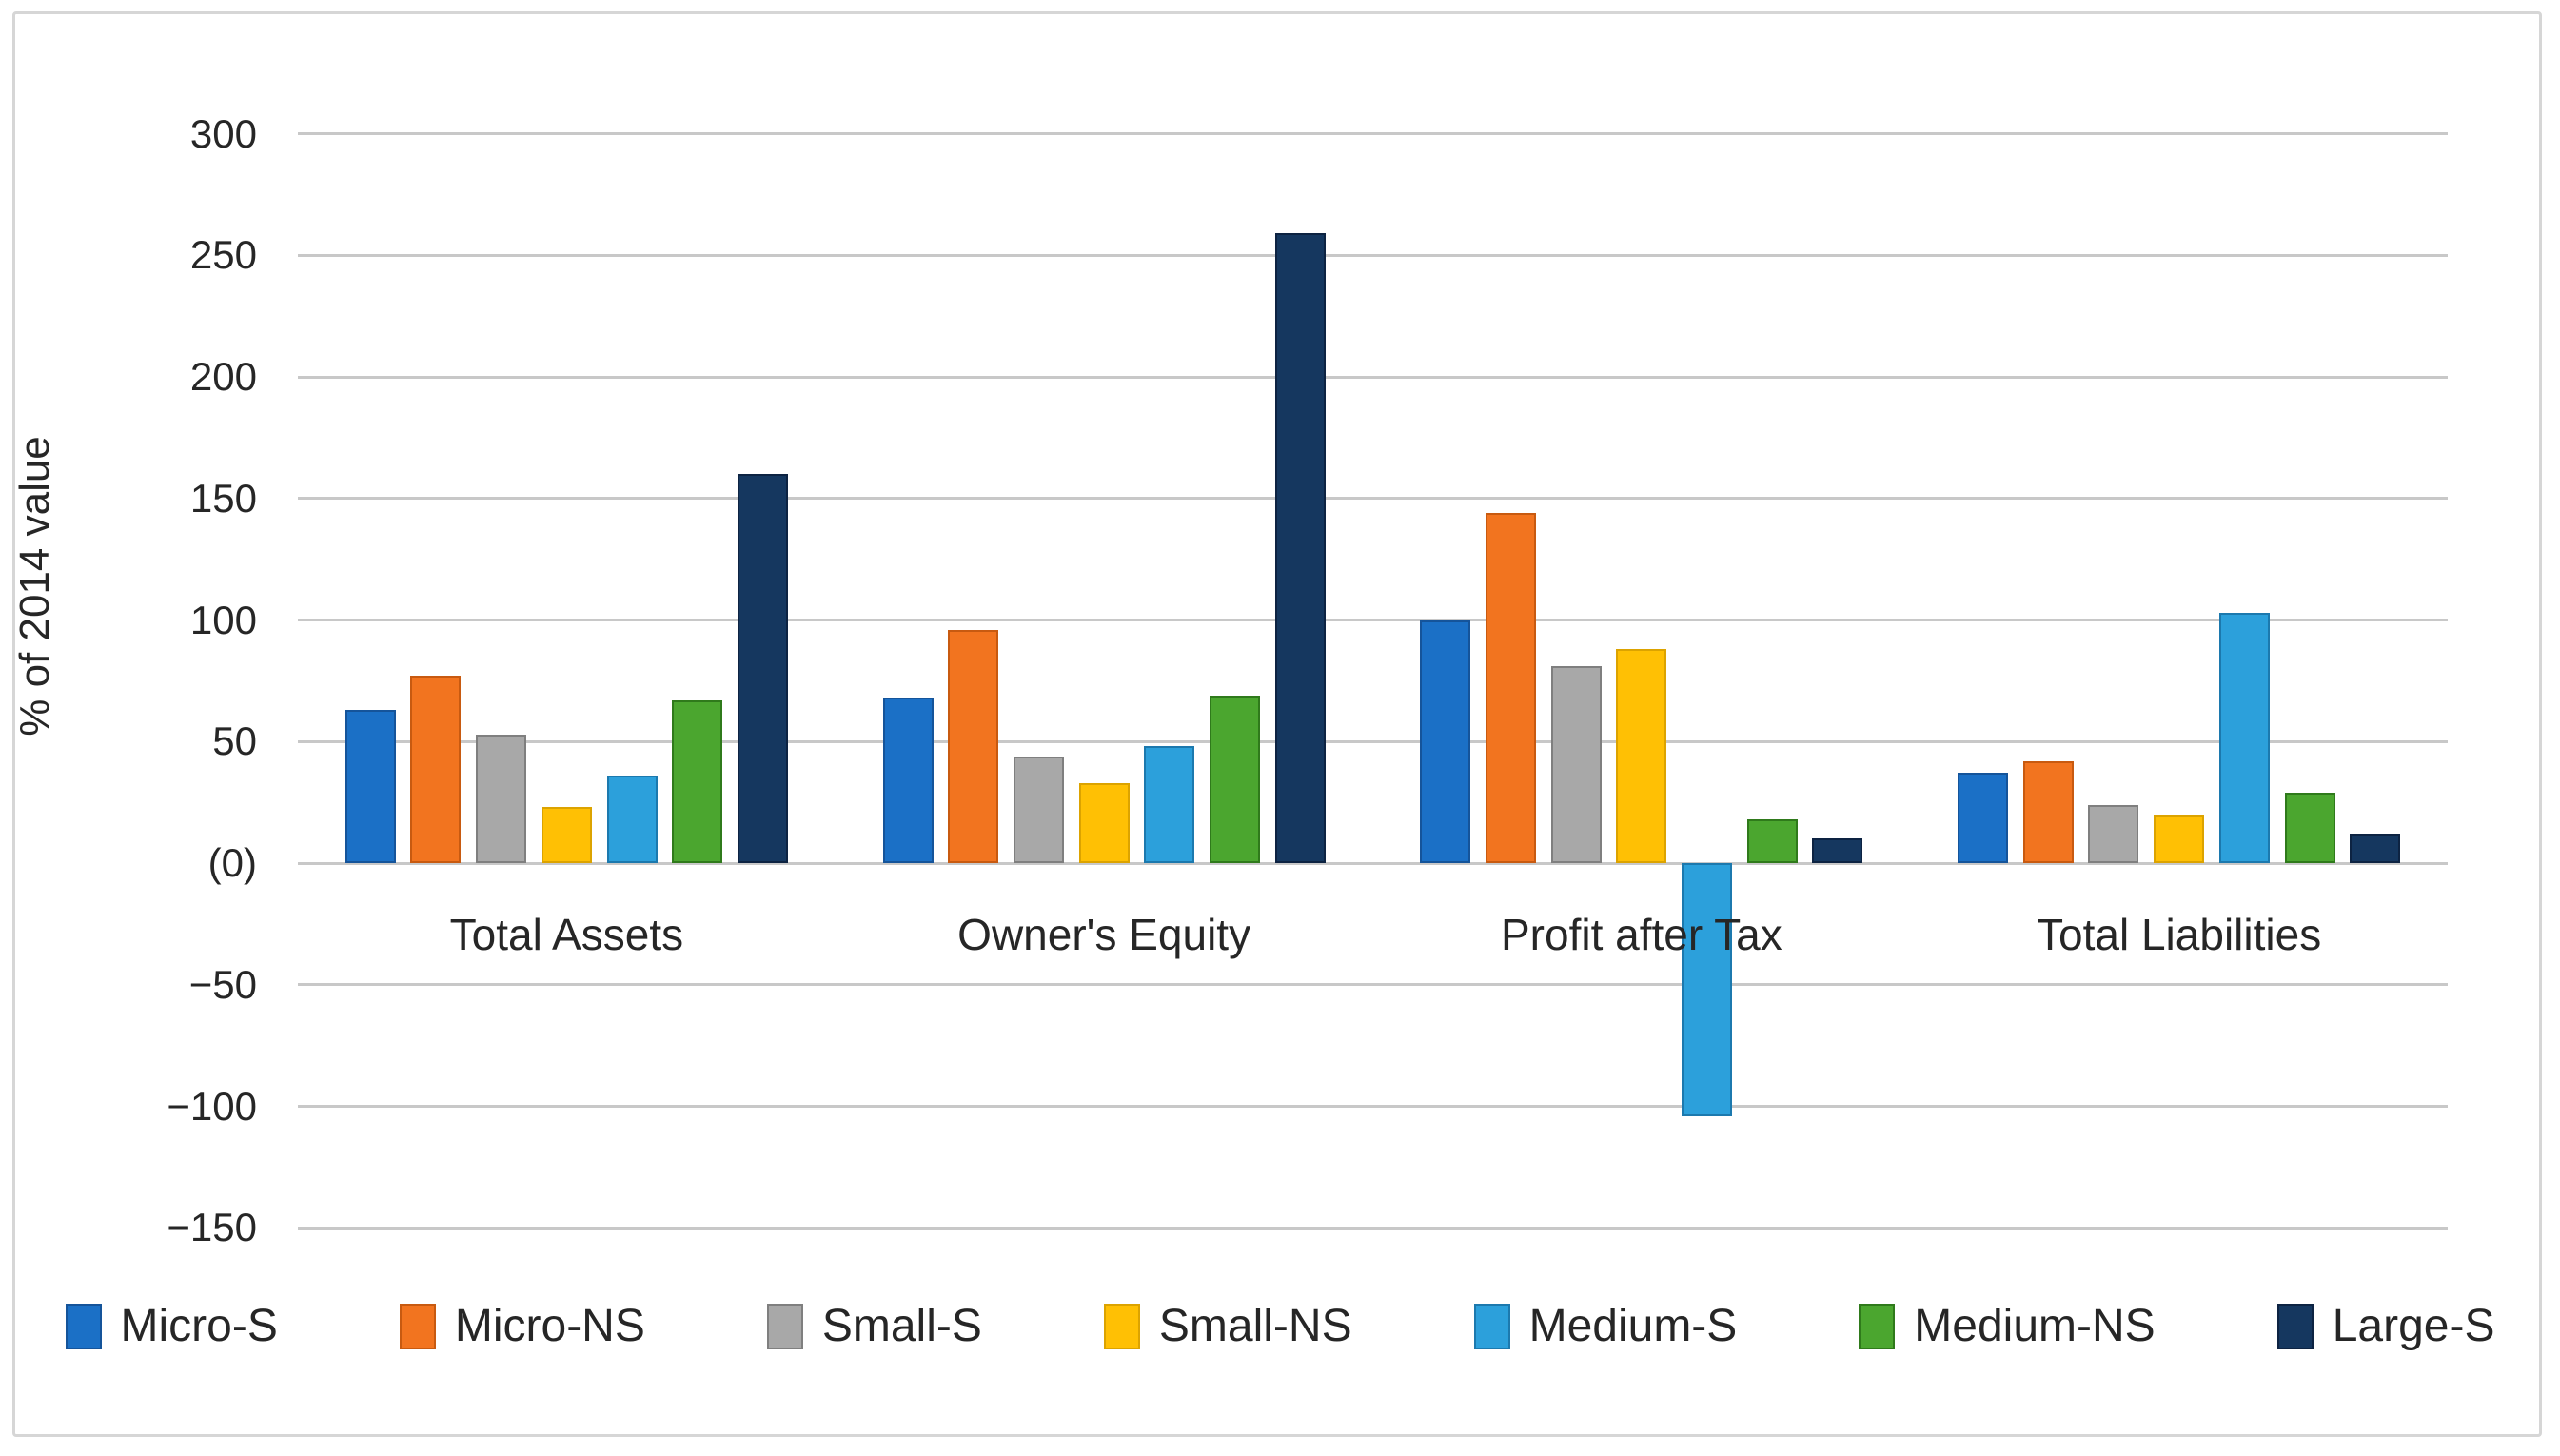 This screenshot has height=1456, width=2560. What do you see at coordinates (212, 1227) in the screenshot?
I see `y-axis-tick-label: −150` at bounding box center [212, 1227].